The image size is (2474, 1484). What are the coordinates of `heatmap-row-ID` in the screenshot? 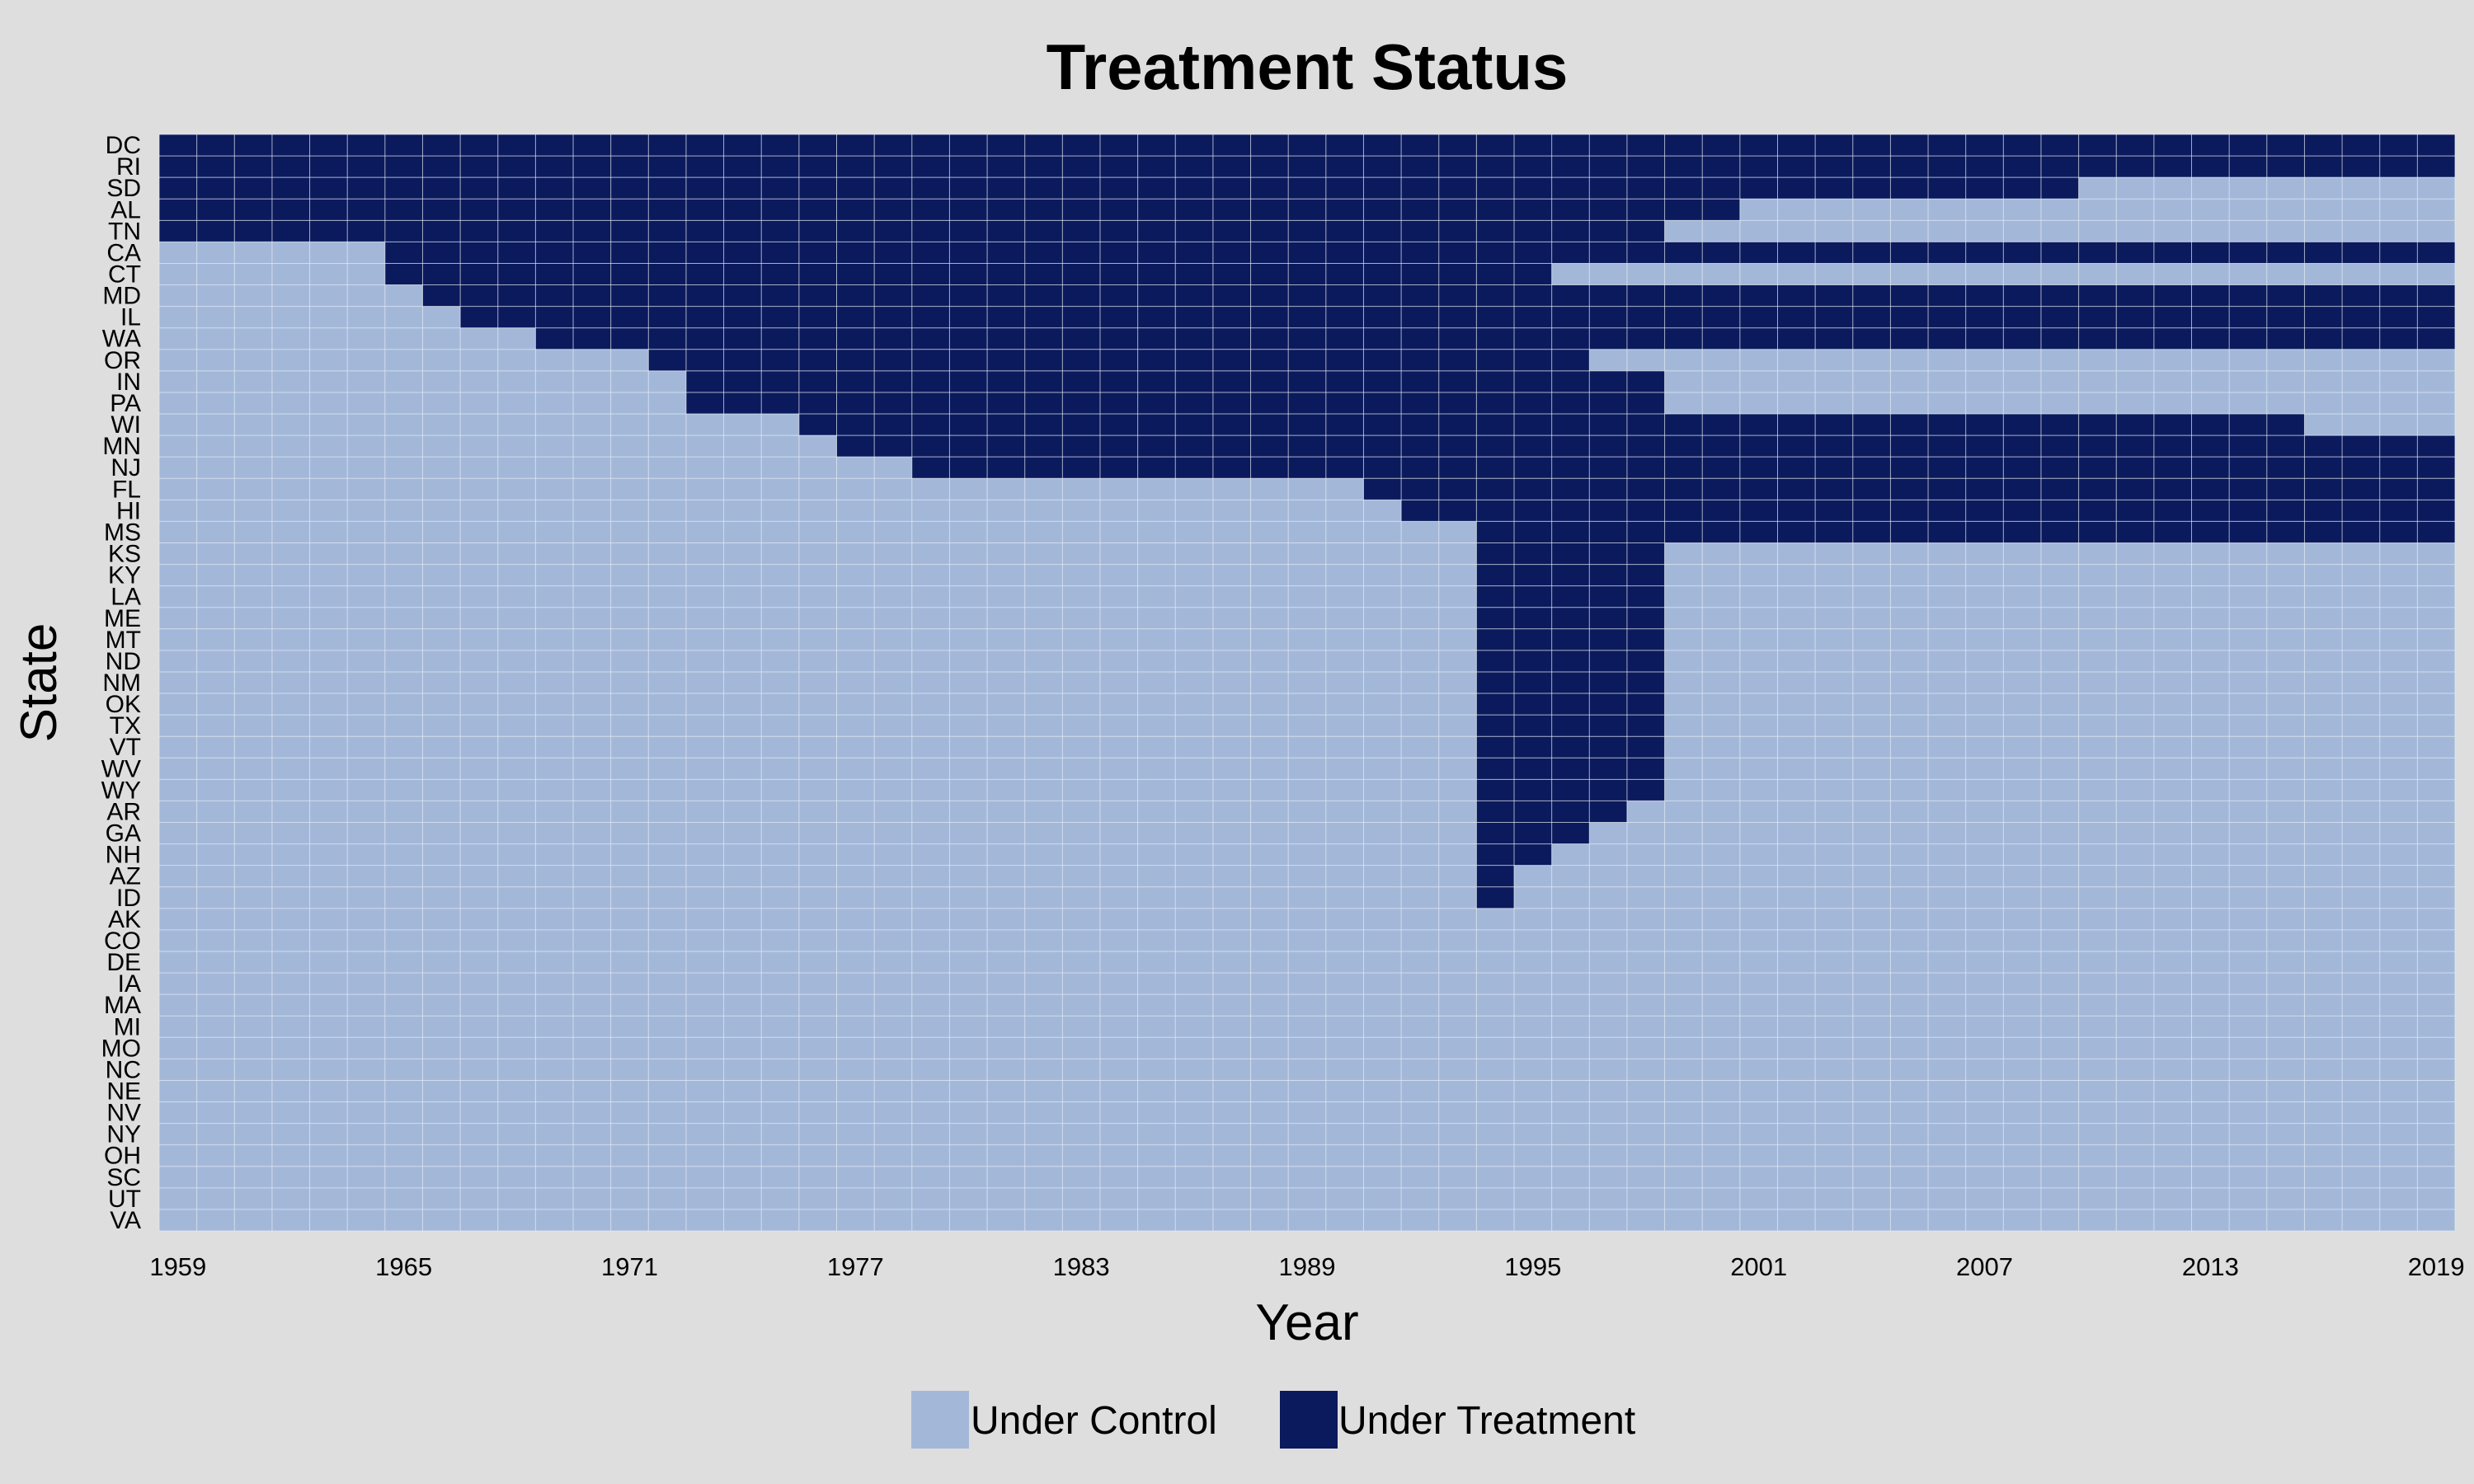 It's located at (1307, 897).